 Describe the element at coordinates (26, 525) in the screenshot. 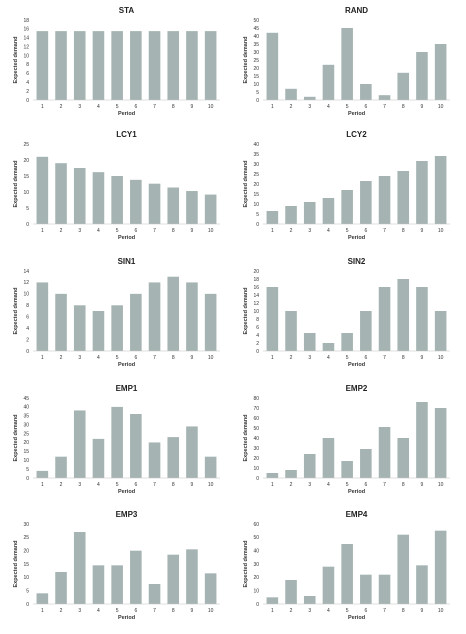

I see `y-tick-label: 30` at that location.